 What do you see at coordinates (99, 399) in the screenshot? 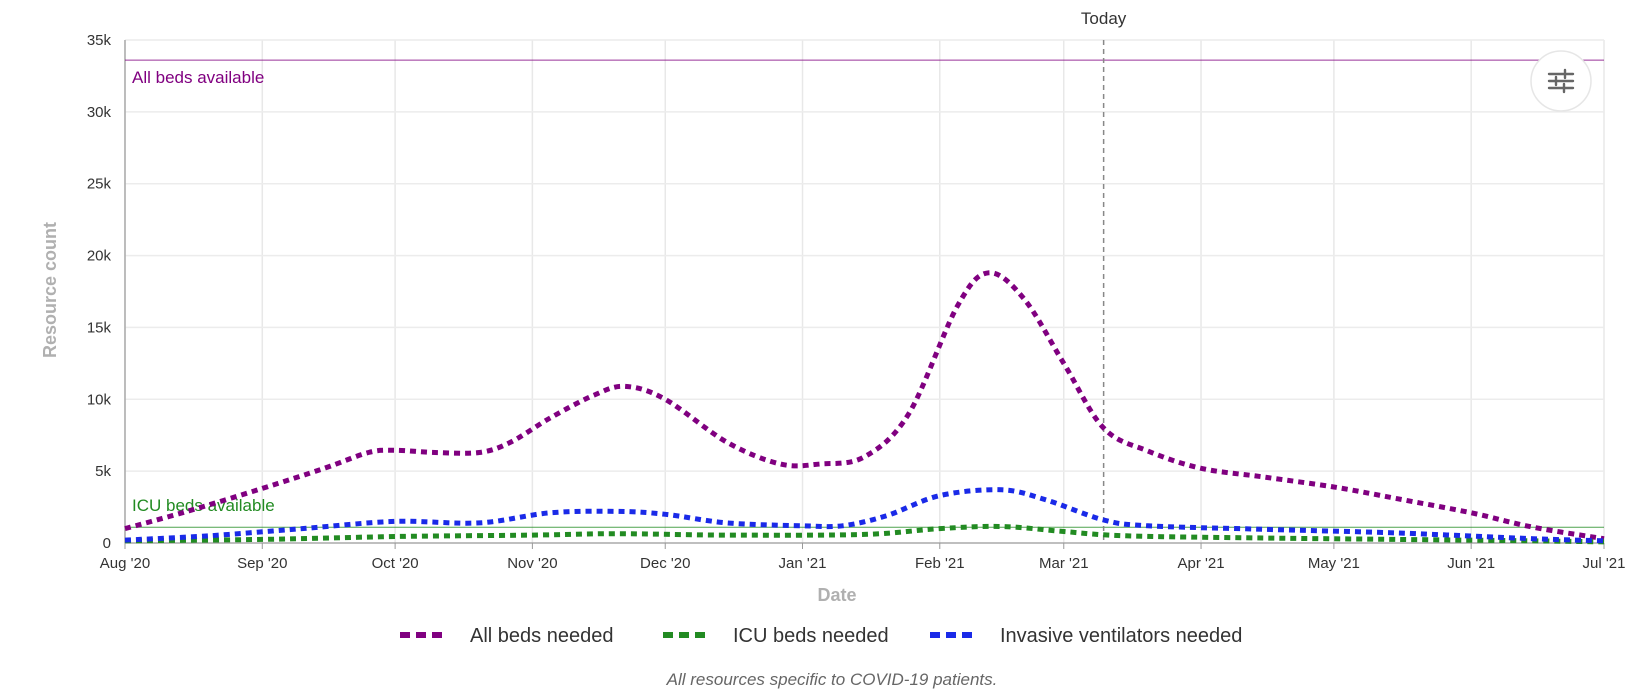
I see `y-tick-label: 10k` at bounding box center [99, 399].